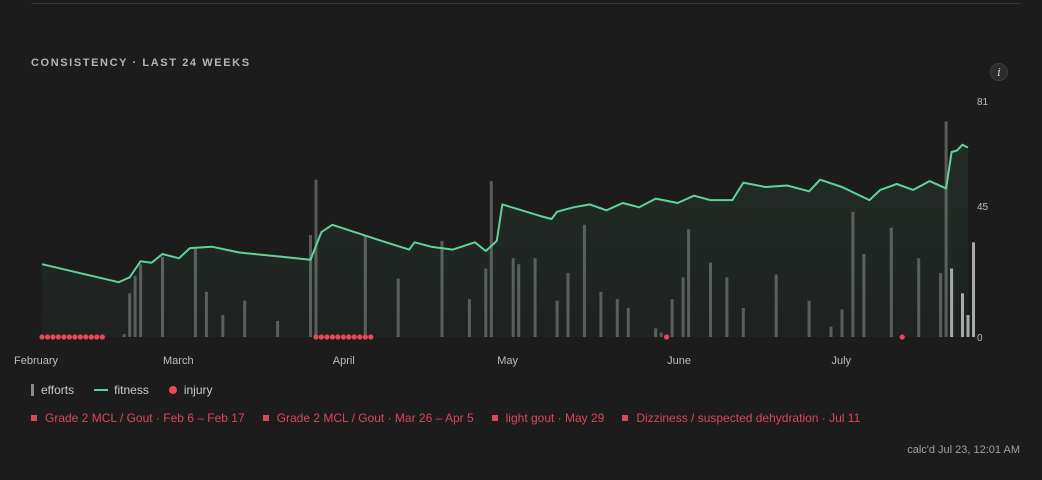 The image size is (1042, 480). I want to click on x-tick-label: May, so click(507, 361).